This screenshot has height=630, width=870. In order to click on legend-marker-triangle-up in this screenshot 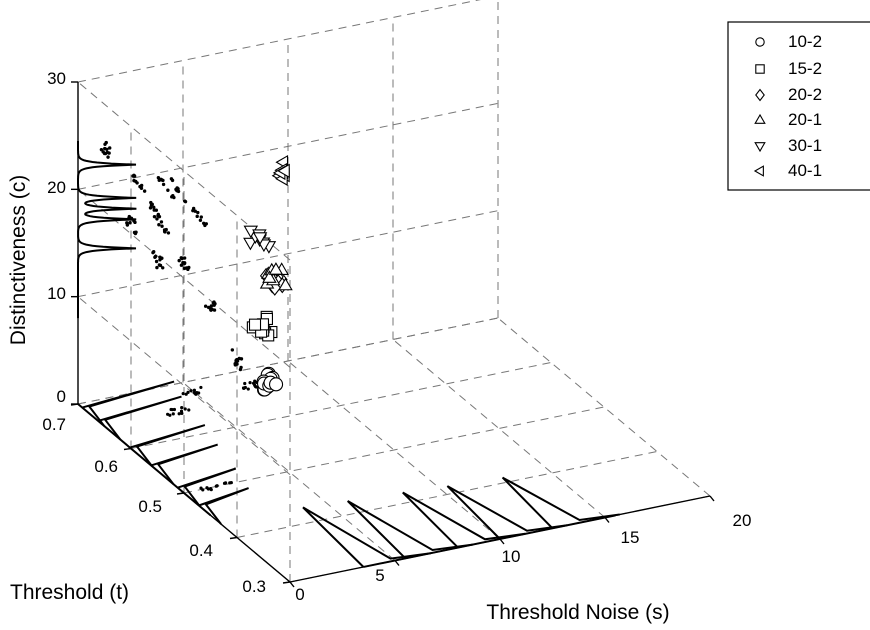, I will do `click(760, 118)`.